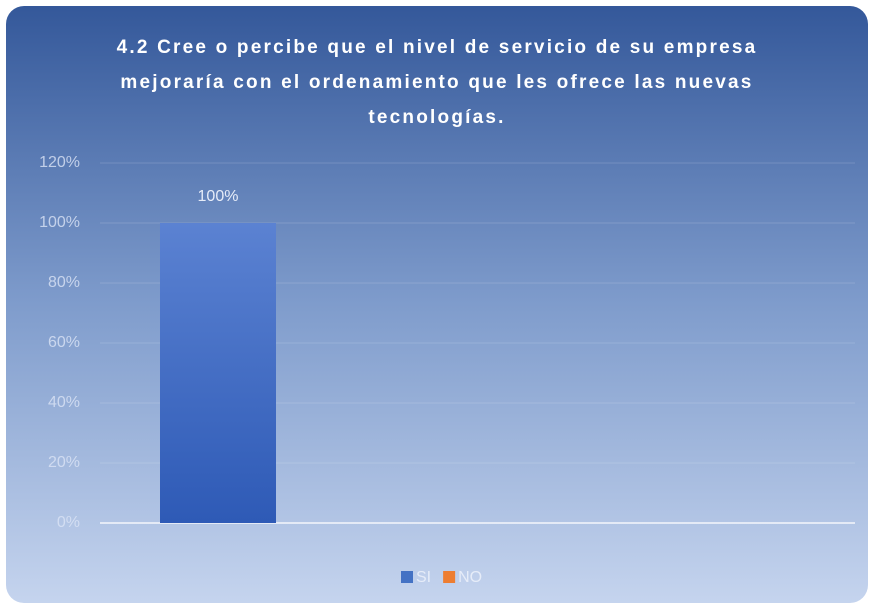  I want to click on y-tick-label: 120%, so click(59, 162).